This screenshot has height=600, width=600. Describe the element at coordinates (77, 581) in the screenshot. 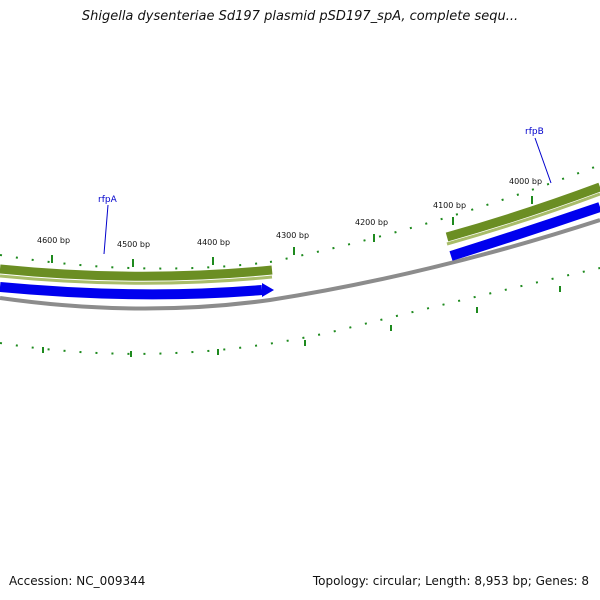

I see `accession-label: Accession: NC_009344` at that location.